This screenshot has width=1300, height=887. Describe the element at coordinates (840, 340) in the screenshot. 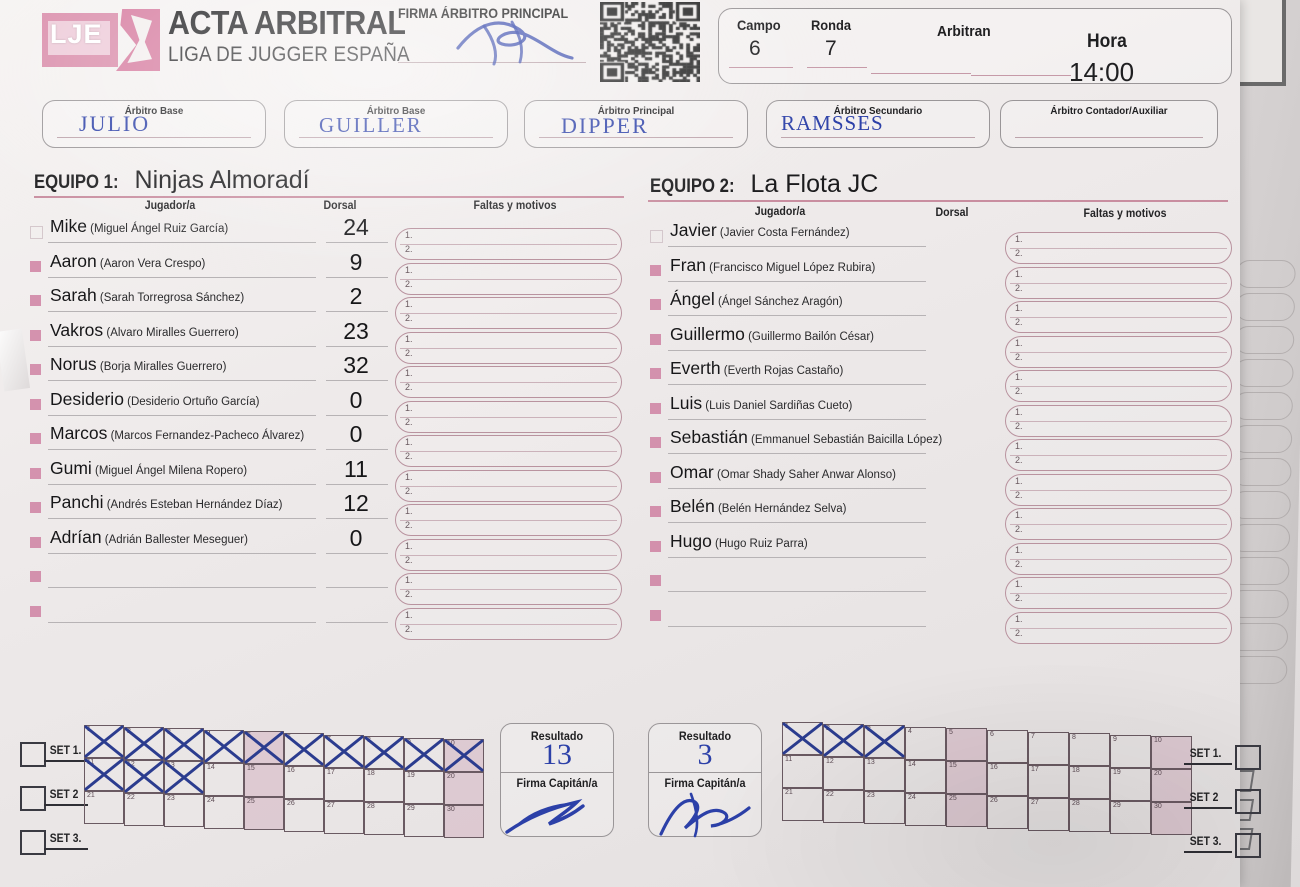

I see `player-row: Guillermo (Guillermo Bailón César)22` at that location.